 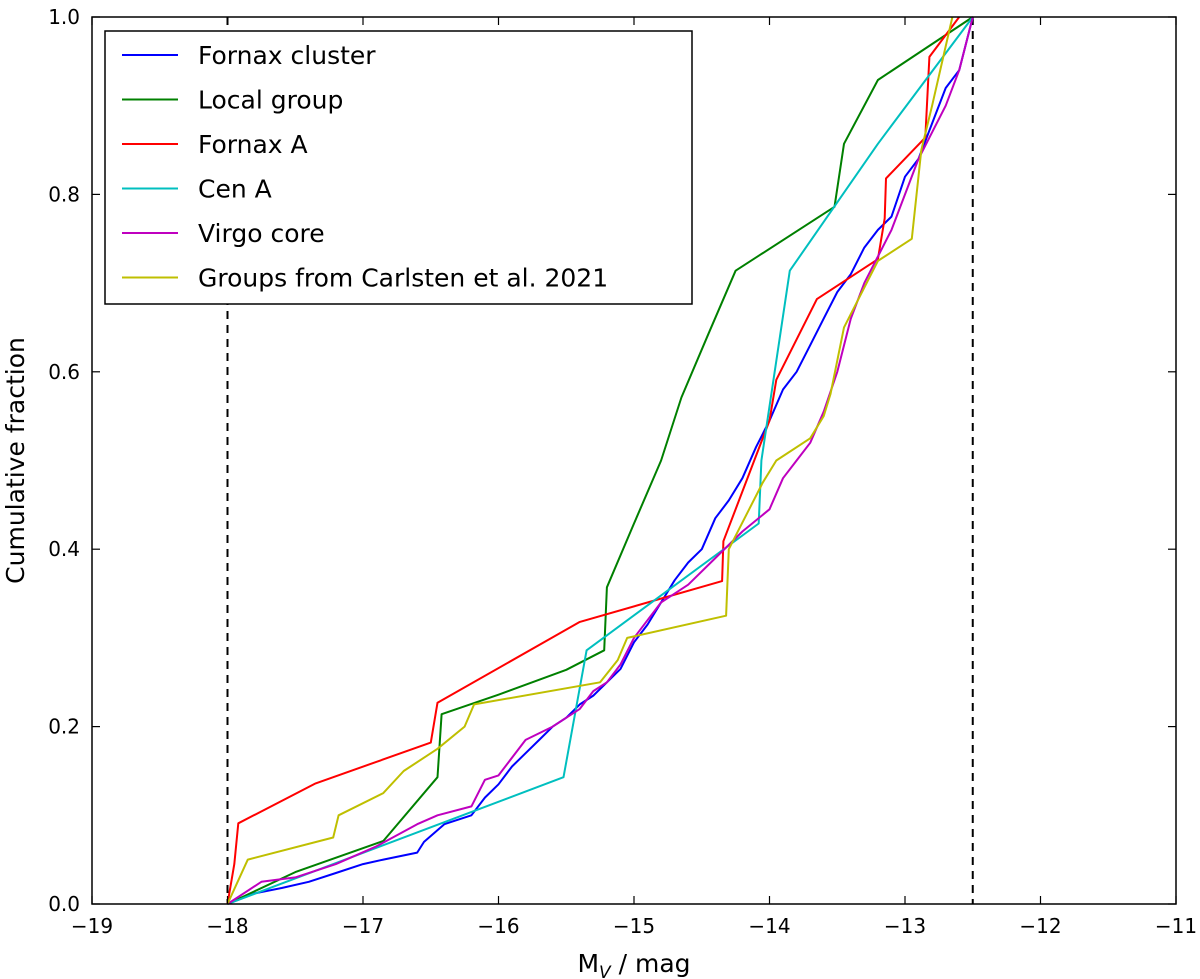 What do you see at coordinates (270, 100) in the screenshot?
I see `legend-label-2: Local group` at bounding box center [270, 100].